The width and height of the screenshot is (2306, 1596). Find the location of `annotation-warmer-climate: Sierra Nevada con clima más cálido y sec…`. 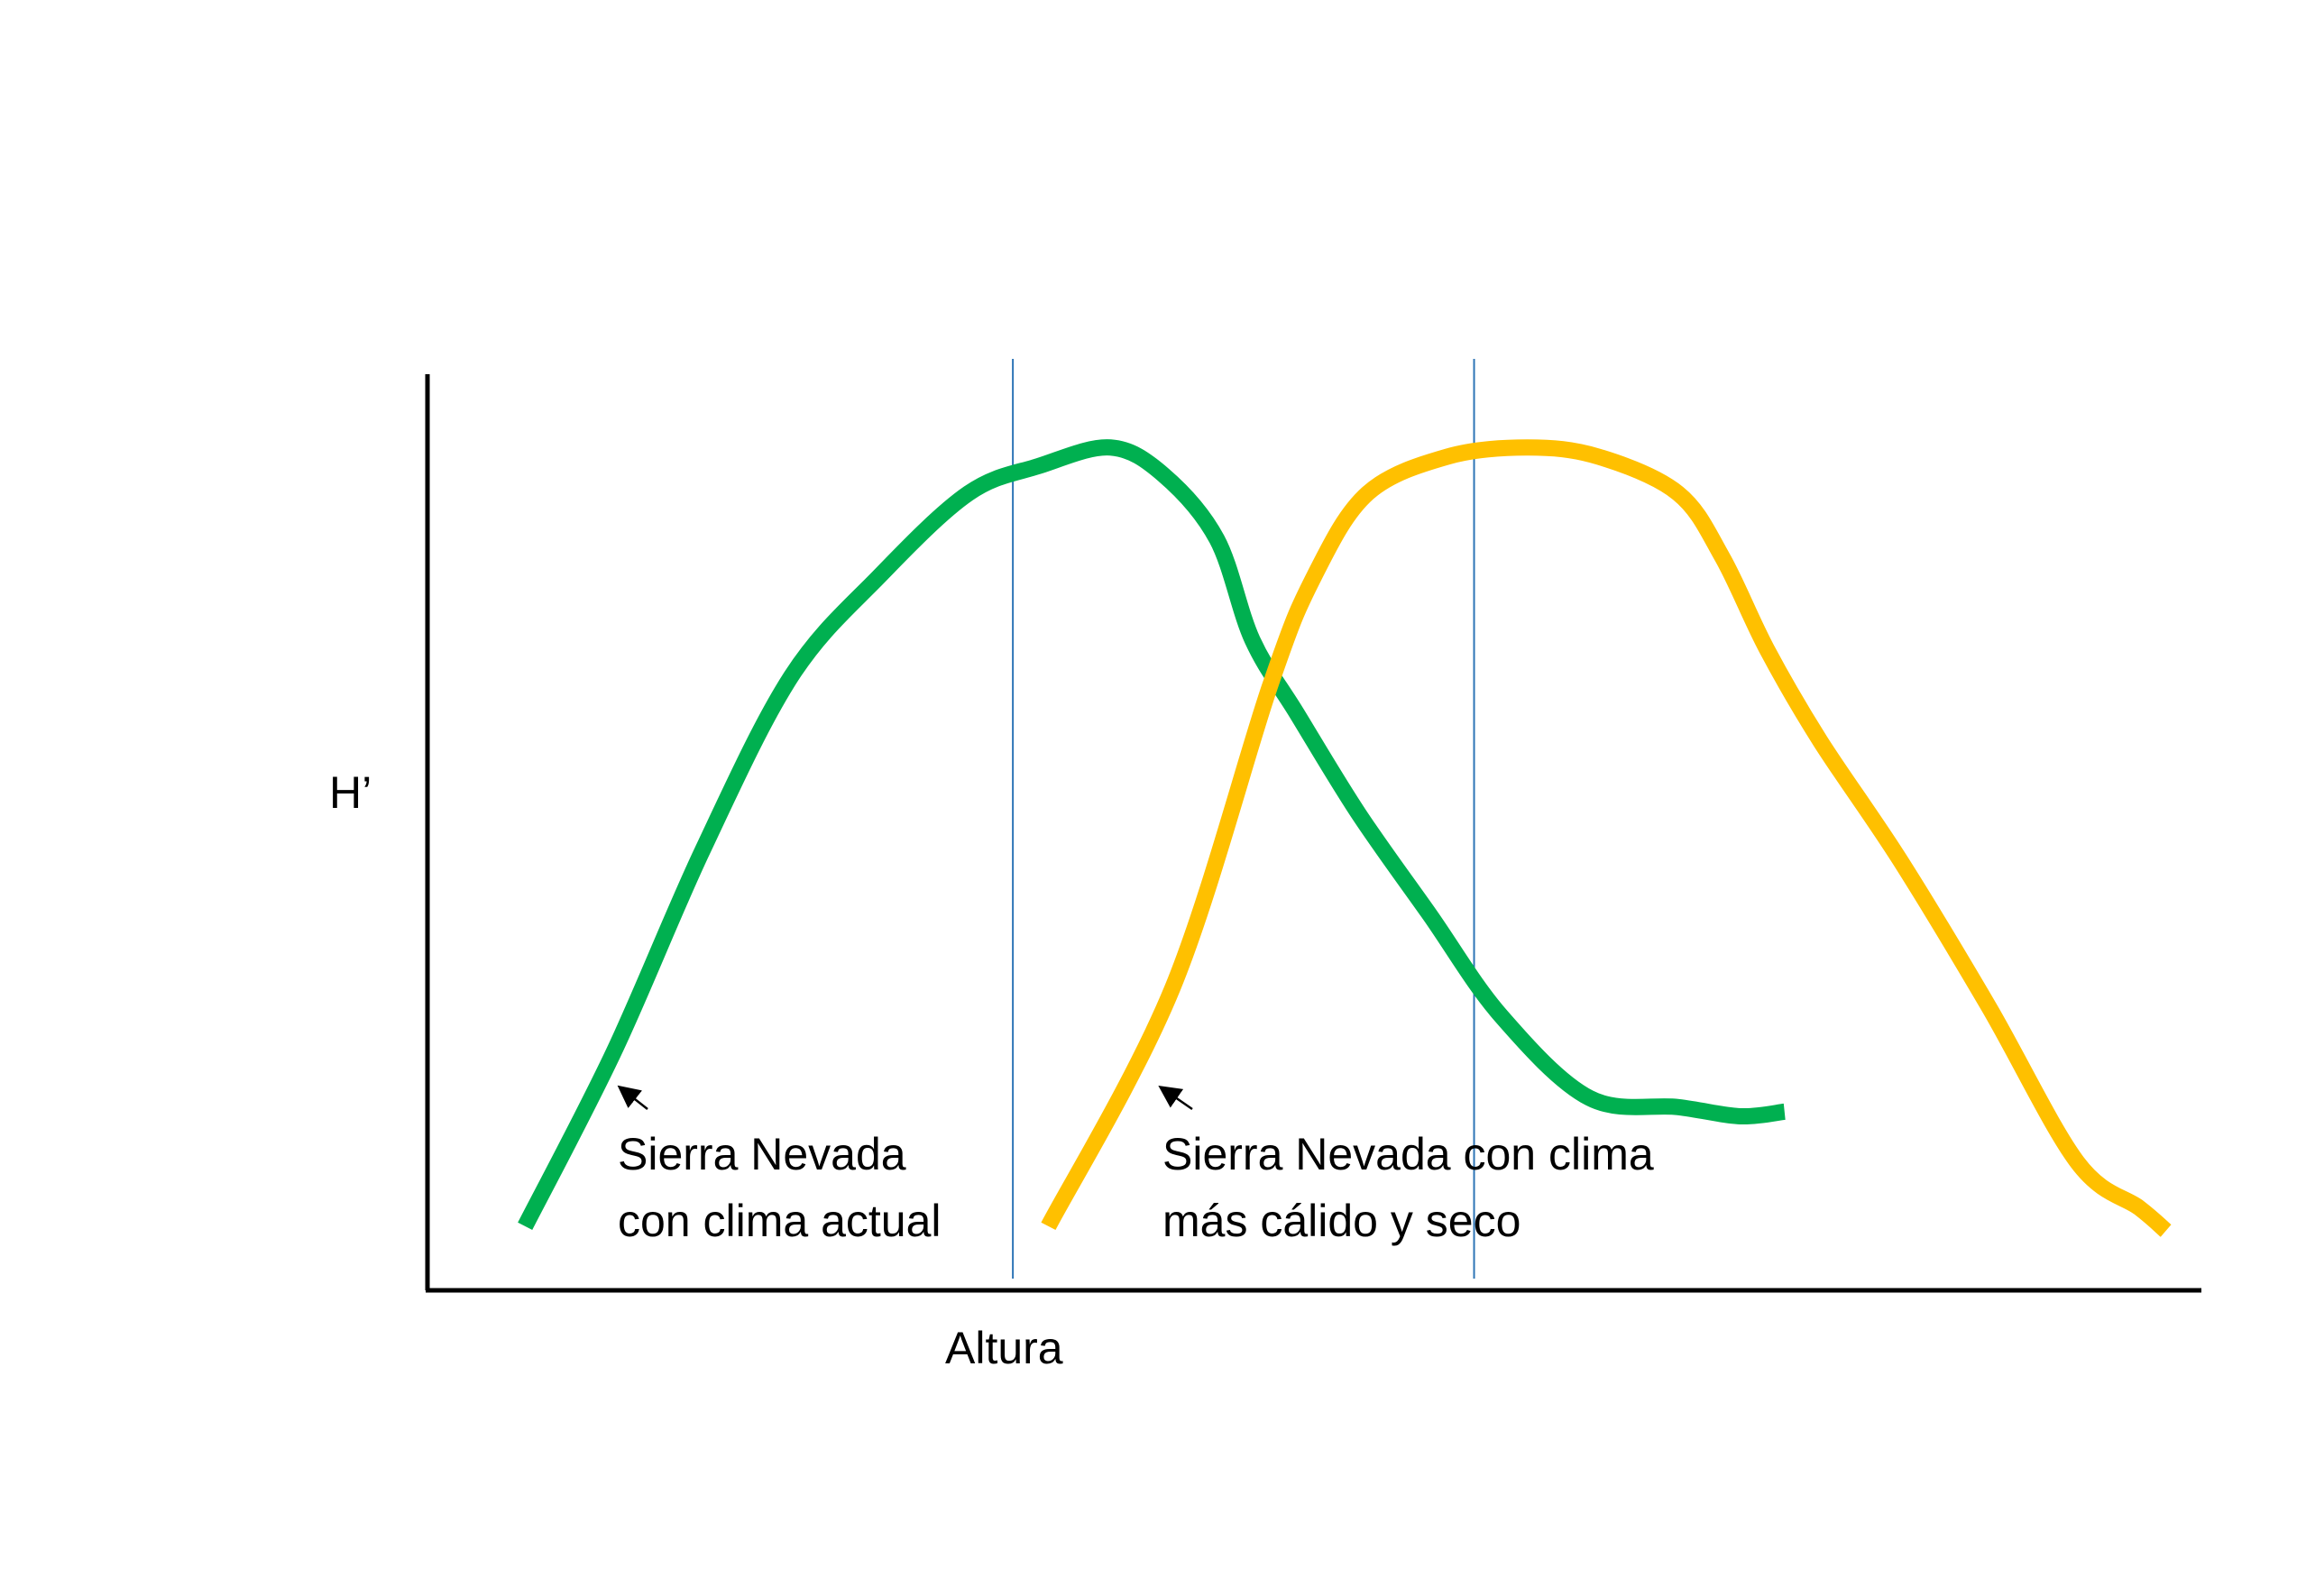

annotation-warmer-climate: Sierra Nevada con clima más cálido y sec… is located at coordinates (1408, 1187).